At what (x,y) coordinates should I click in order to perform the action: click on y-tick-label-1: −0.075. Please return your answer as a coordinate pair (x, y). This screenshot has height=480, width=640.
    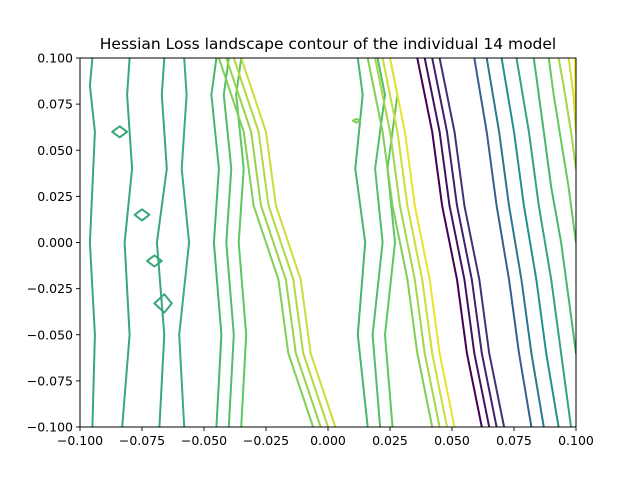
    Looking at the image, I should click on (50, 380).